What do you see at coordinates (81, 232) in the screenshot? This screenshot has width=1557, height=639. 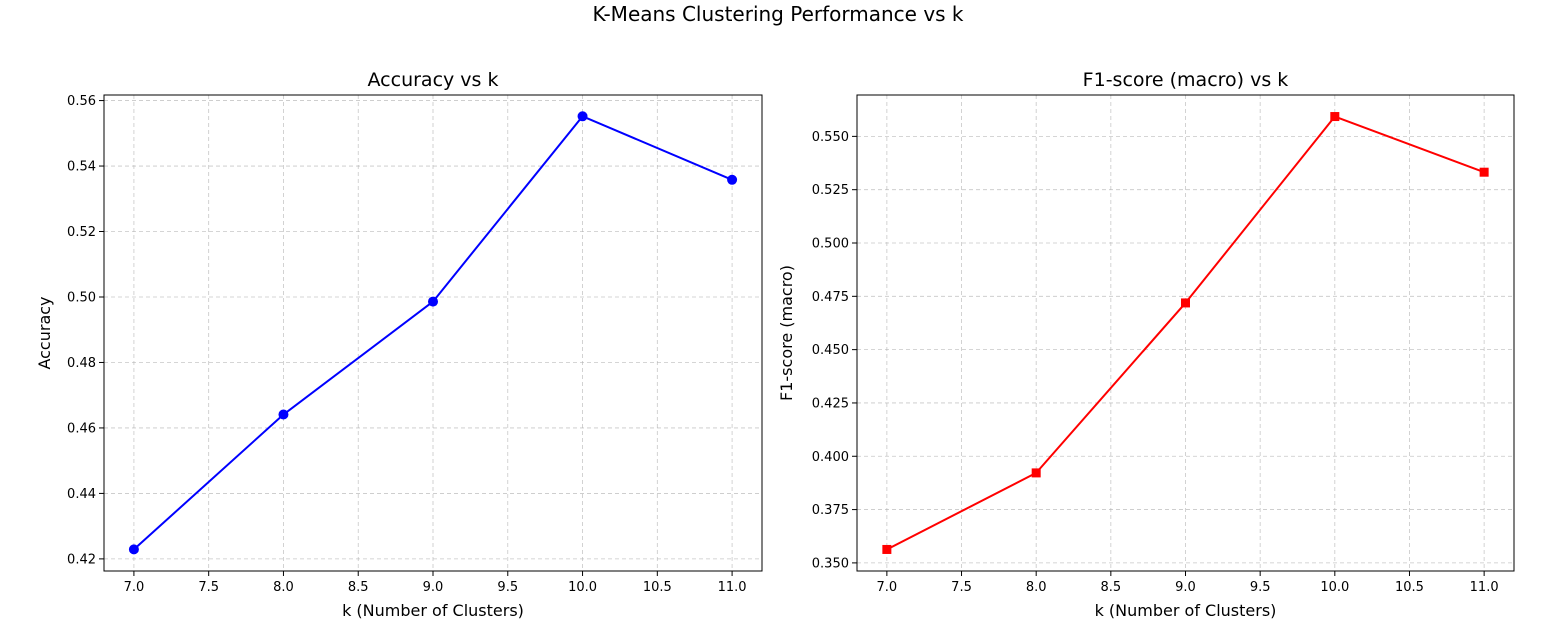 I see `y-tick-label: 0.52` at bounding box center [81, 232].